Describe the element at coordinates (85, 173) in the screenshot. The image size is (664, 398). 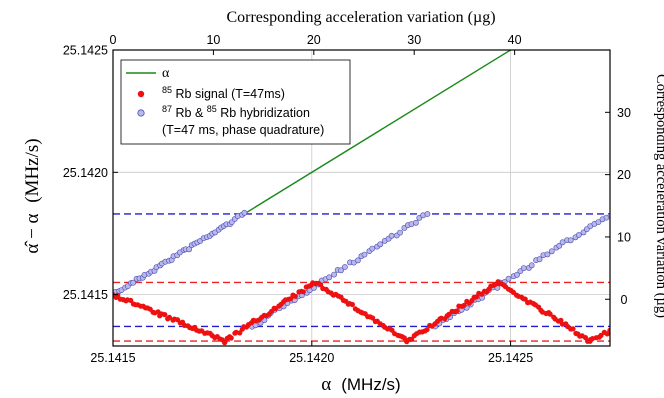
I see `y-tick-label: 25.1420` at that location.